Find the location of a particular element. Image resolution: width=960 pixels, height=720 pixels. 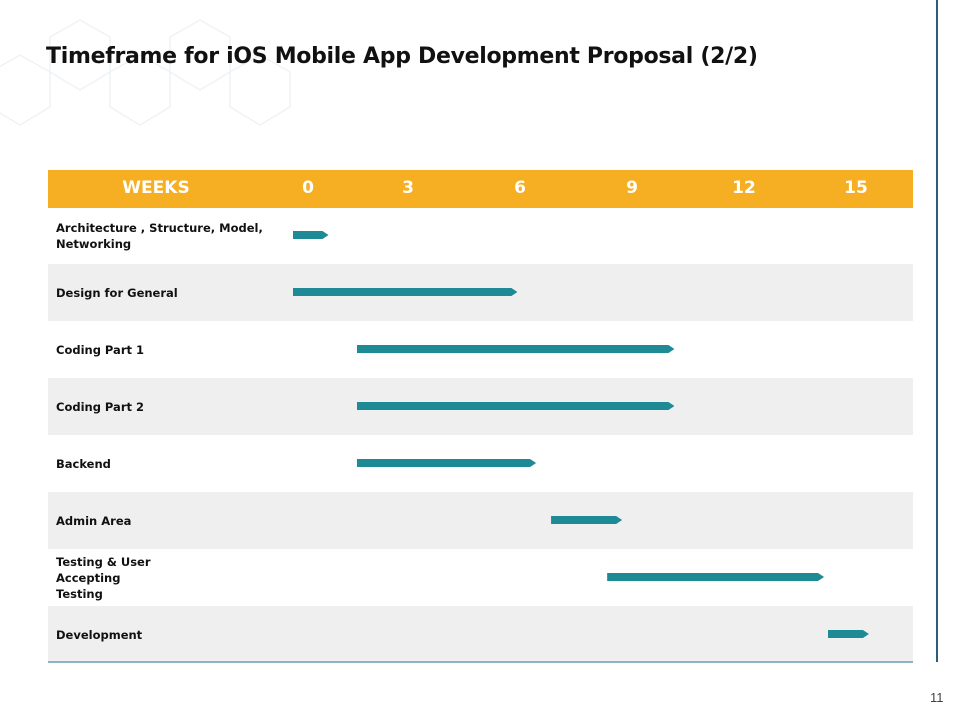

task-label: Testing & User Accepting Testing is located at coordinates (103, 577).